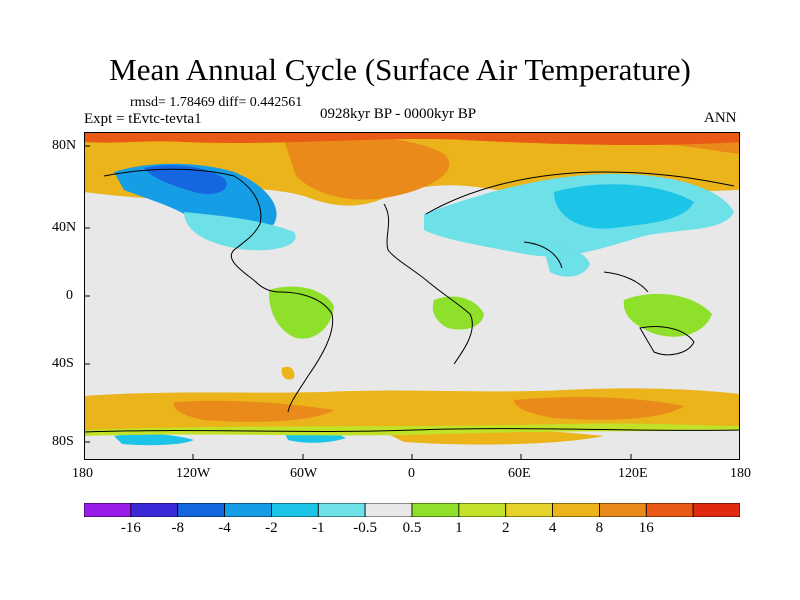 This screenshot has height=600, width=800. What do you see at coordinates (398, 114) in the screenshot?
I see `period-label: 0928kyr BP - 0000kyr BP` at bounding box center [398, 114].